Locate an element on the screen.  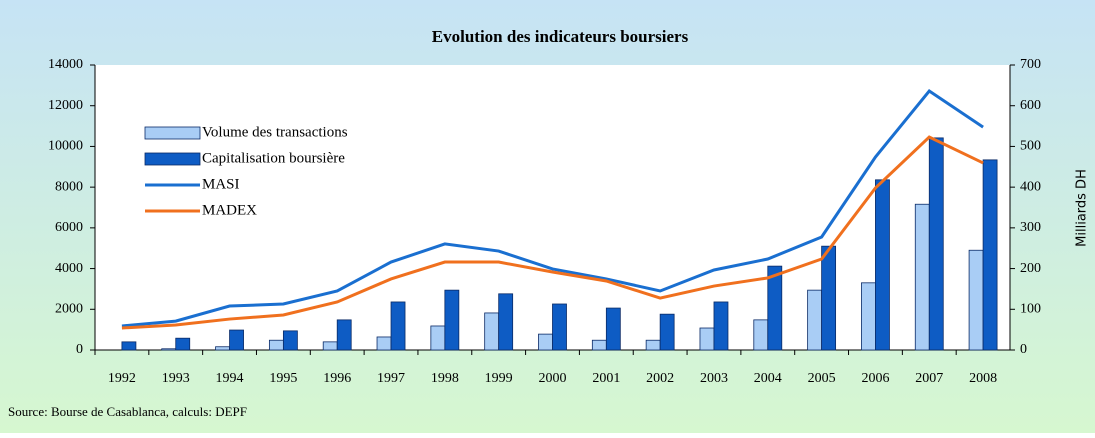
x-tick-label: 2001 is located at coordinates (606, 378).